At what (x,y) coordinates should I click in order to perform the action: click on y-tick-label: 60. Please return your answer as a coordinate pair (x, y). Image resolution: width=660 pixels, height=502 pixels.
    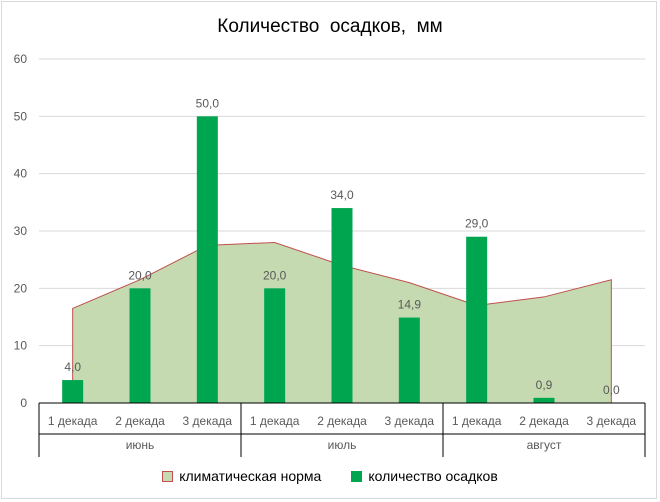
    Looking at the image, I should click on (21, 59).